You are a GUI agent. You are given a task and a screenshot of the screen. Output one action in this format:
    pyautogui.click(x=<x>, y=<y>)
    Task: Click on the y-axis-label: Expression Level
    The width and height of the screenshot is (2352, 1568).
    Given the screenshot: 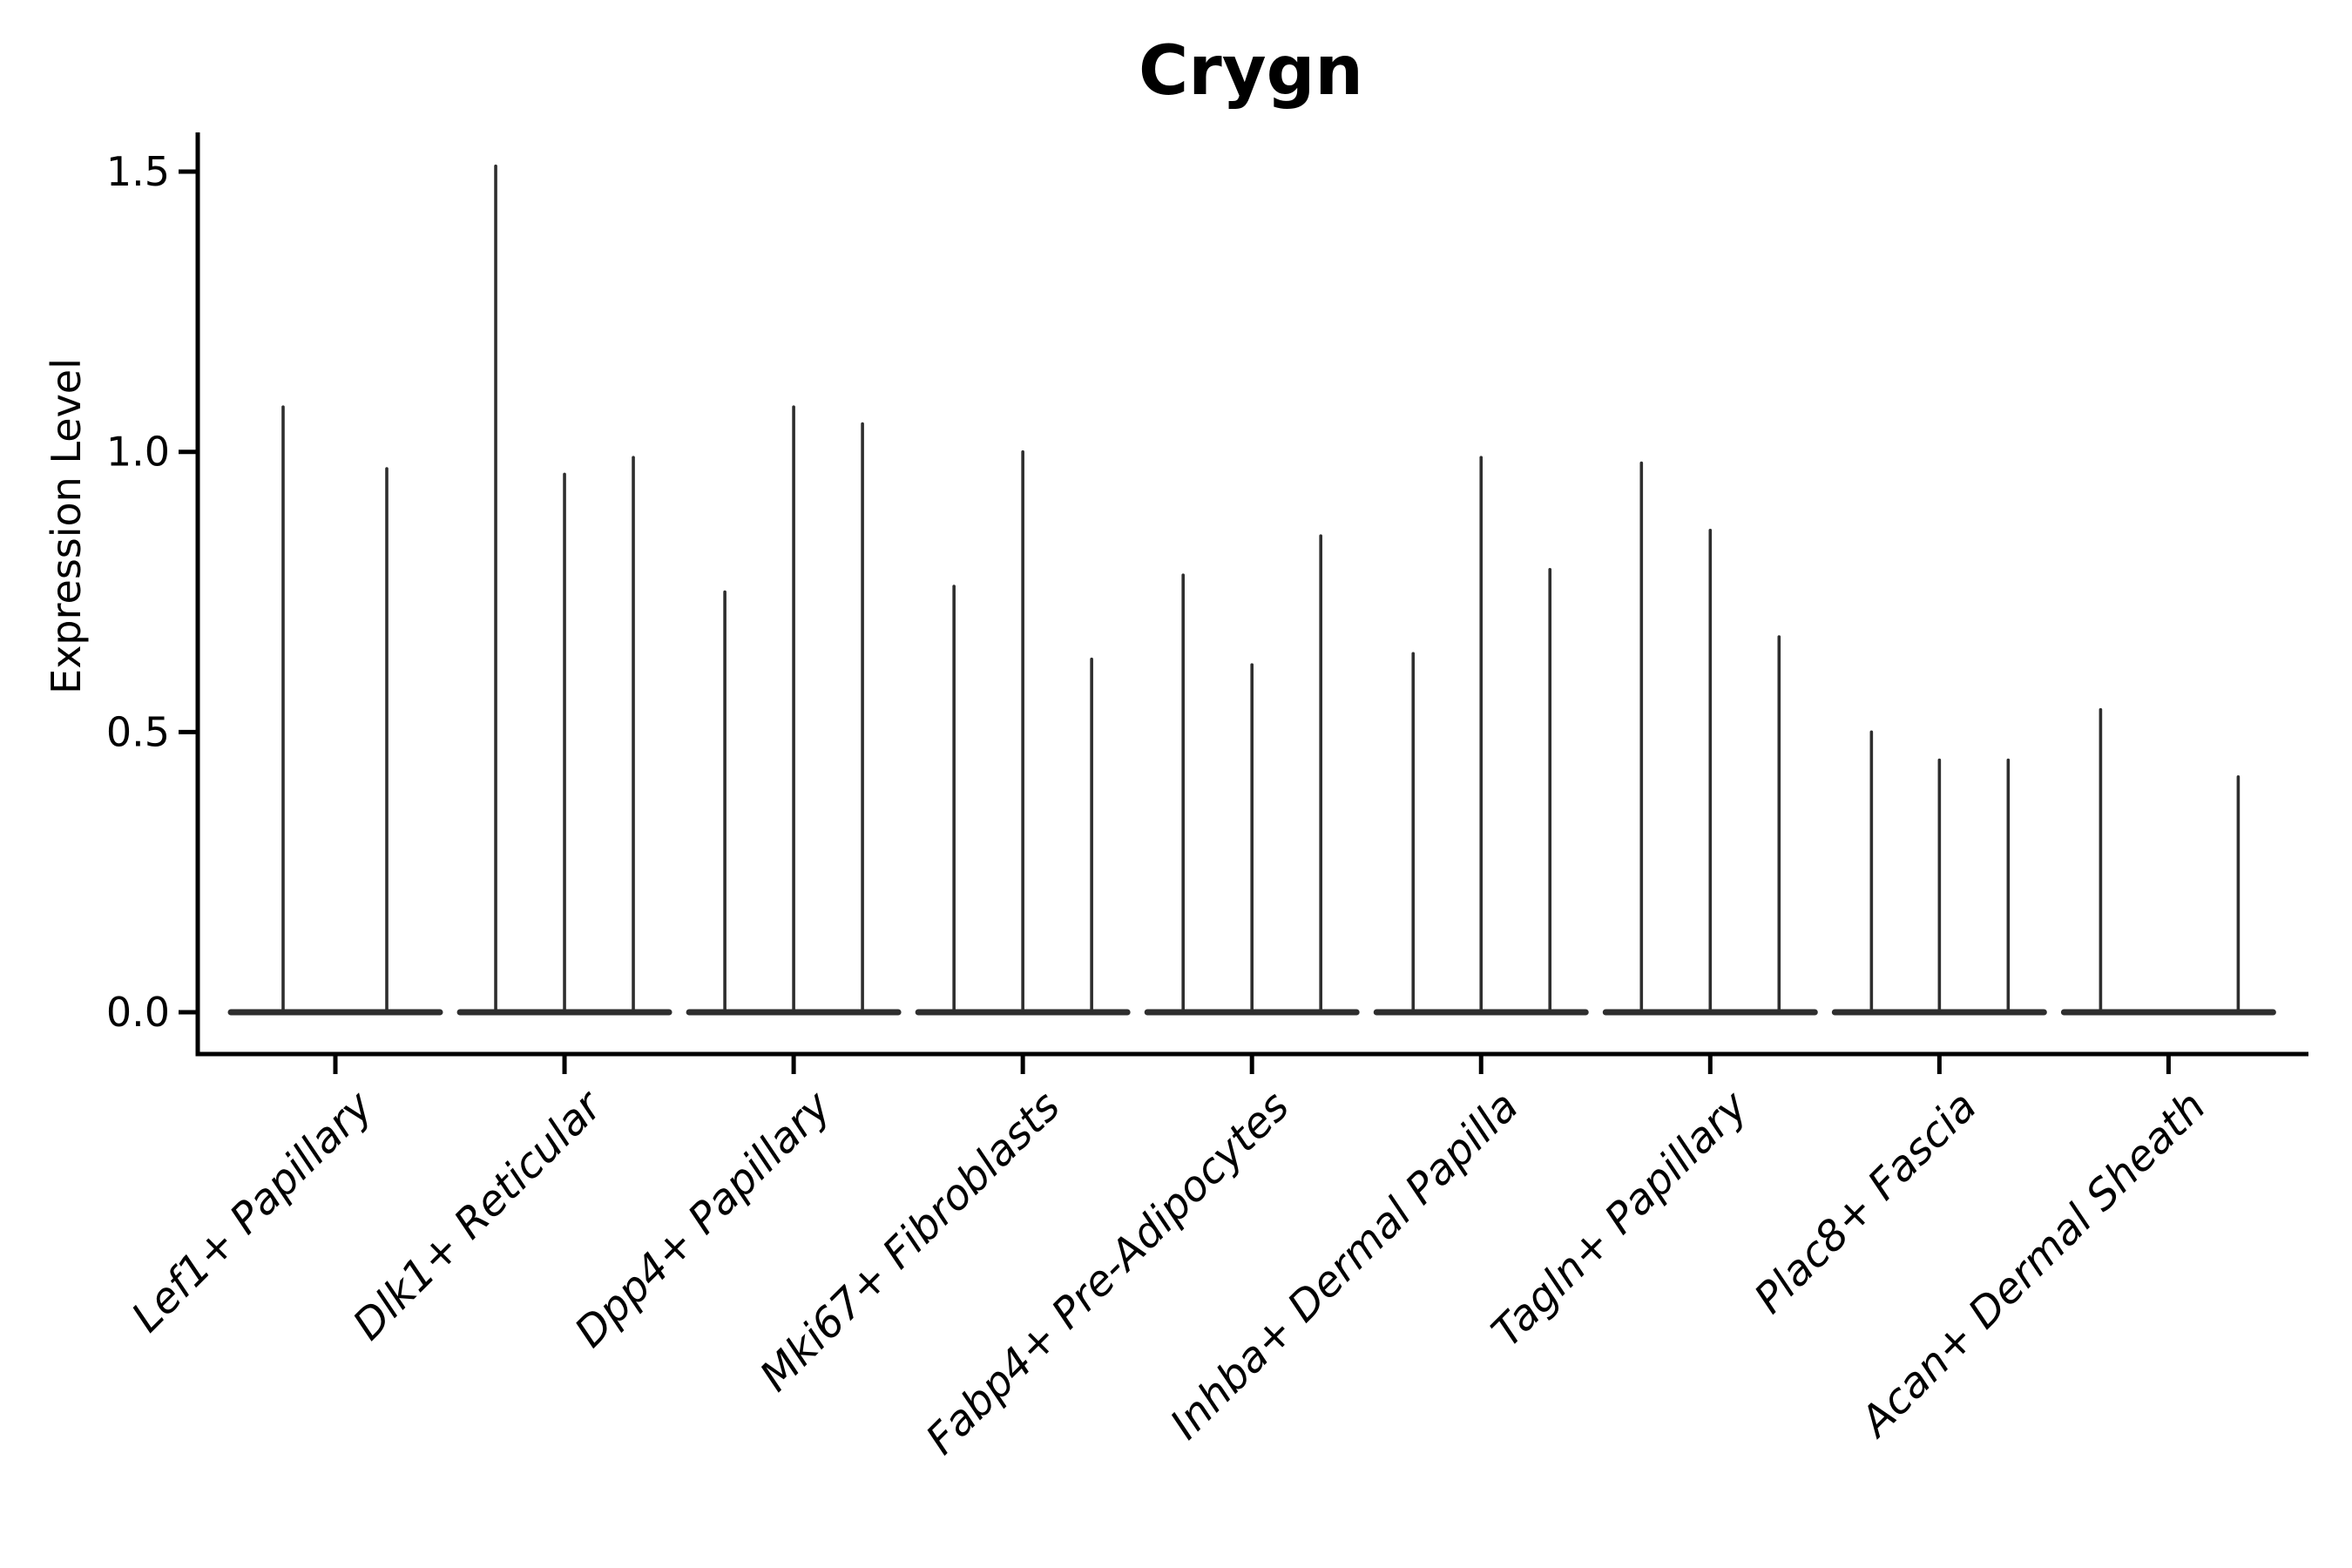 What is the action you would take?
    pyautogui.click(x=66, y=526)
    